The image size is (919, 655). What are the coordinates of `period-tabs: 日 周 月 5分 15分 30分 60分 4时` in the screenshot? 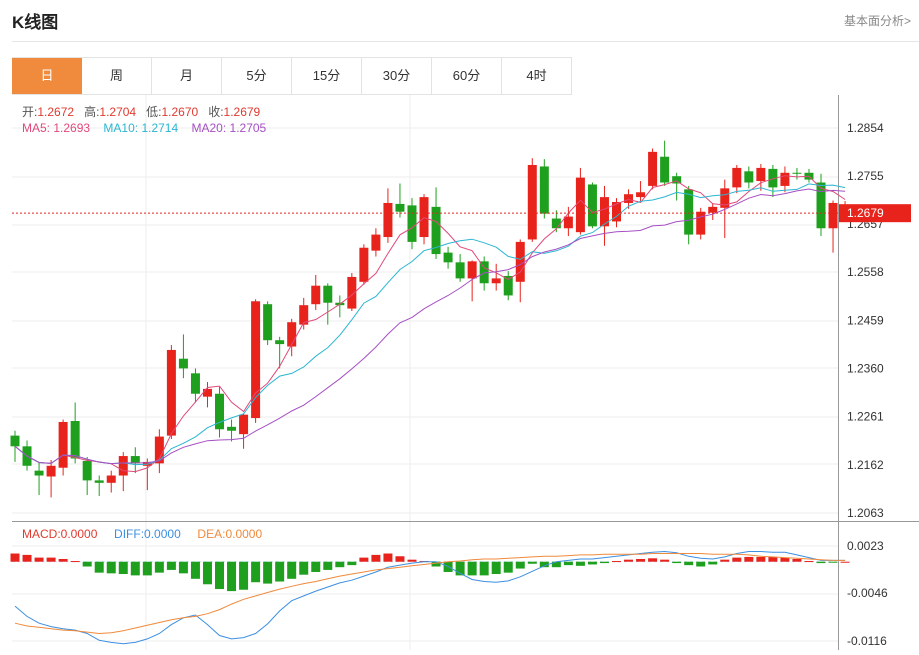 It's located at (292, 76).